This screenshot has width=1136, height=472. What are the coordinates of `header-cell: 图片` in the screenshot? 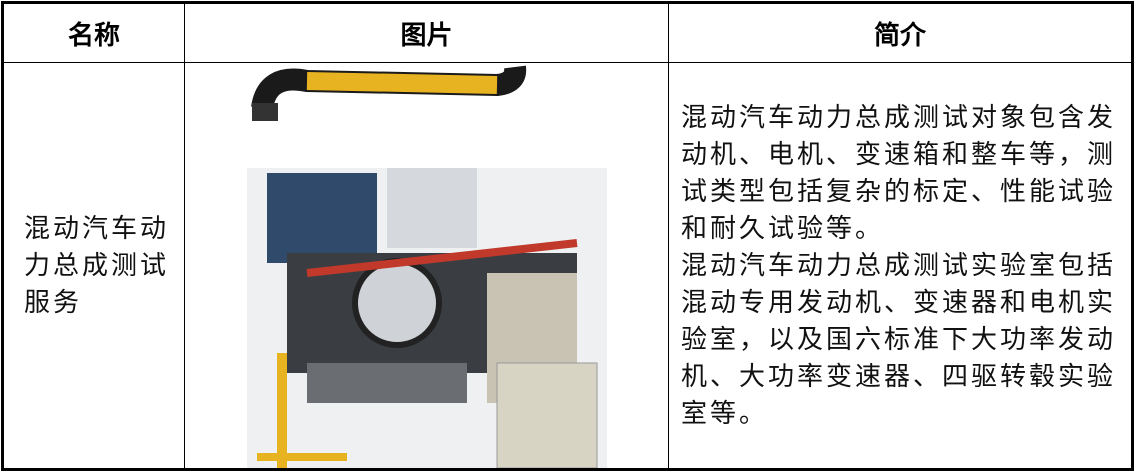 It's located at (426, 32).